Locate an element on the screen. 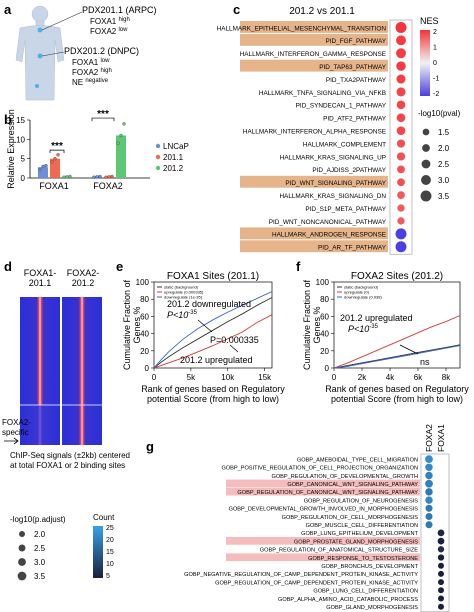 This screenshot has width=474, height=612. y-tick-label: 10 is located at coordinates (20, 139).